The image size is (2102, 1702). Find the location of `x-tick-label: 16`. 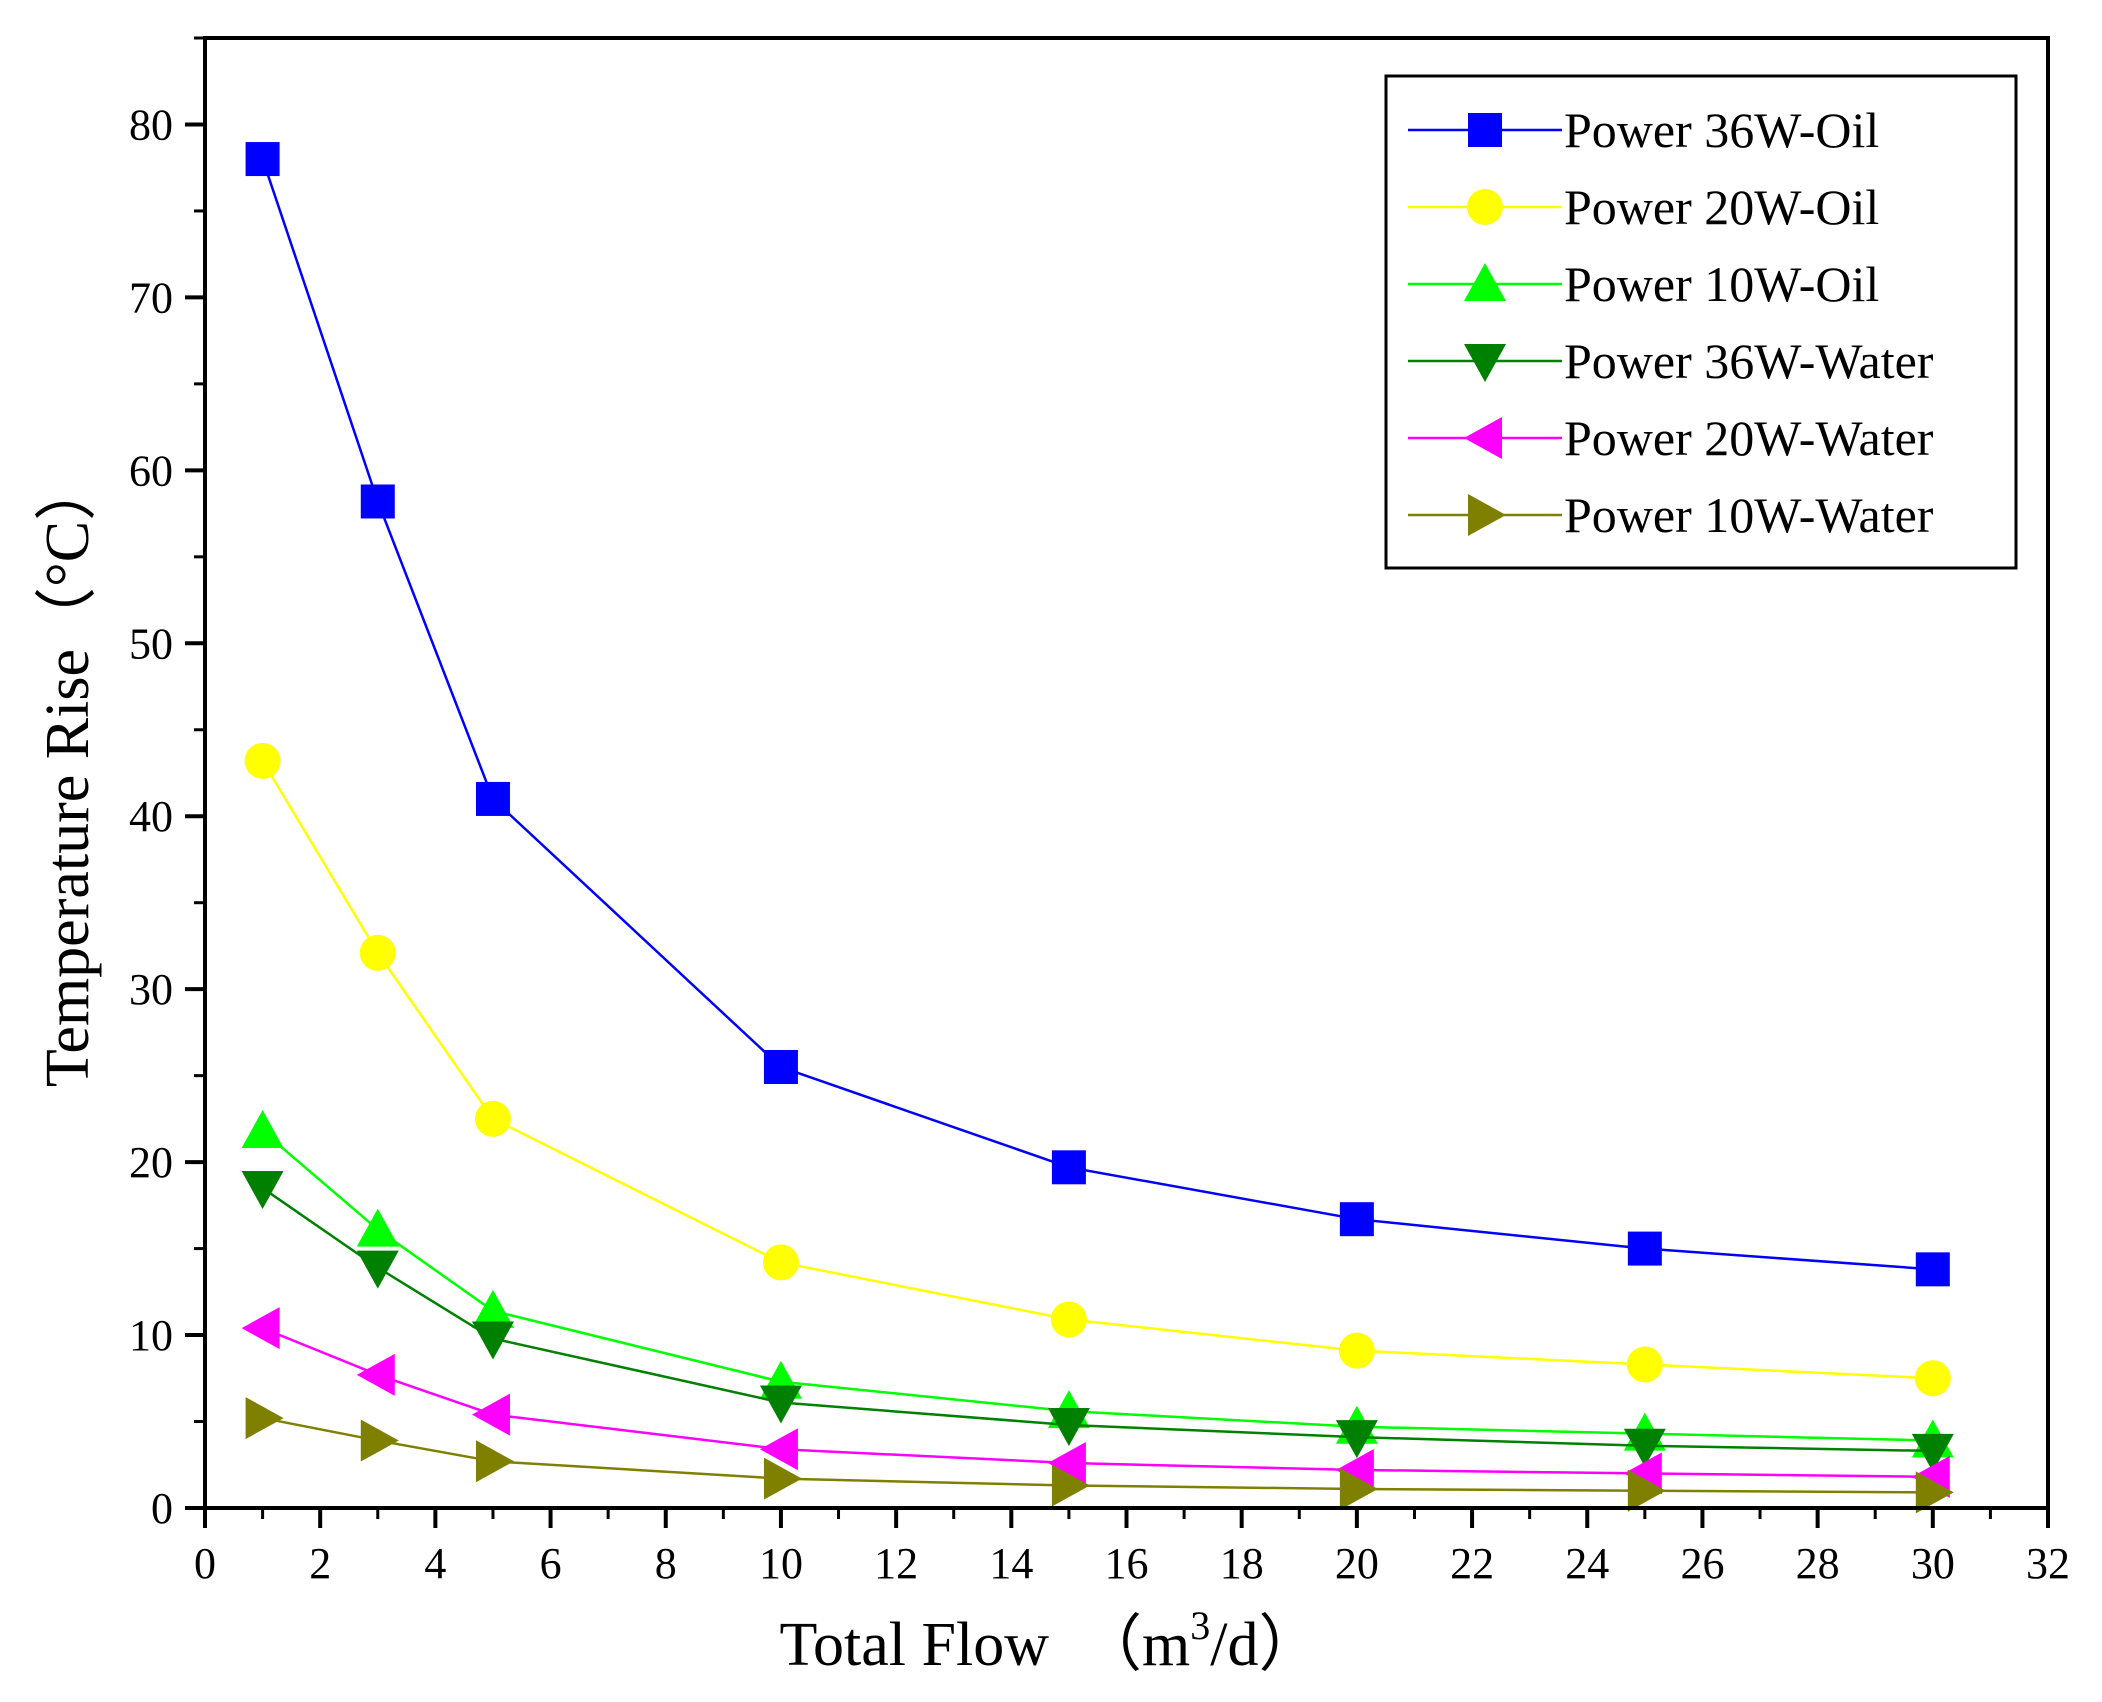

x-tick-label: 16 is located at coordinates (1127, 1563).